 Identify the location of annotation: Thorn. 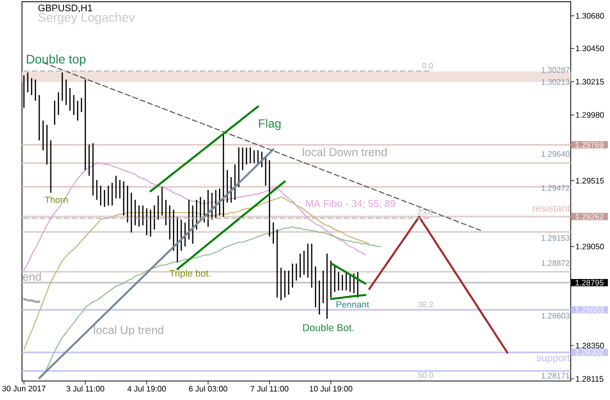
(56, 199).